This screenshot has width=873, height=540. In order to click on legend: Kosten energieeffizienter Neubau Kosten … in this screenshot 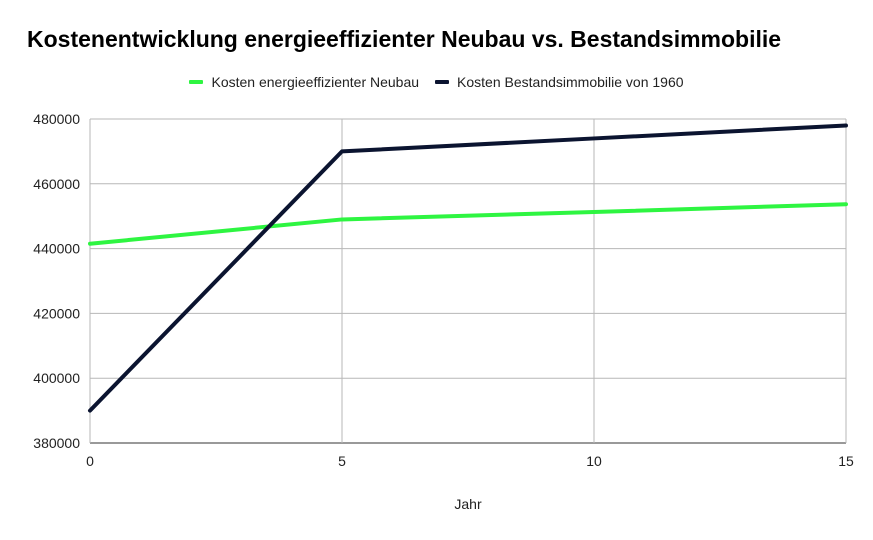, I will do `click(436, 82)`.